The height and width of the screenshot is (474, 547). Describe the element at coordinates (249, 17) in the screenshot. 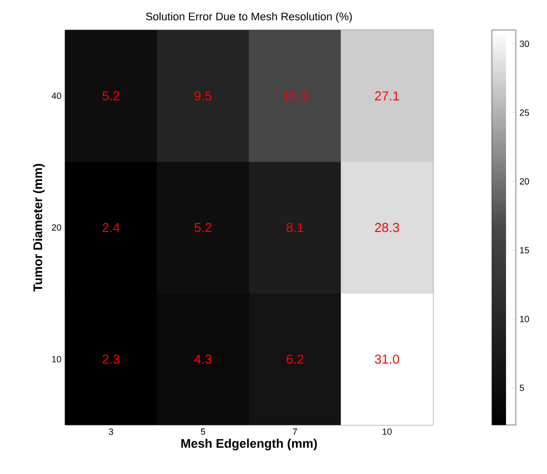

I see `chart-title: Solution Error Due to Mesh Resolution (%)` at that location.